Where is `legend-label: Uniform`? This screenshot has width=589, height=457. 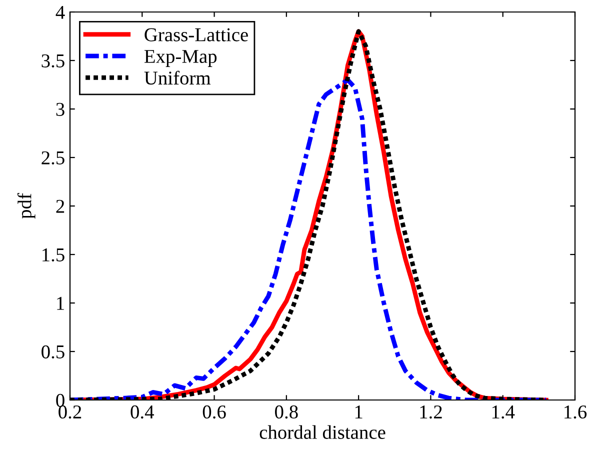 legend-label: Uniform is located at coordinates (177, 77).